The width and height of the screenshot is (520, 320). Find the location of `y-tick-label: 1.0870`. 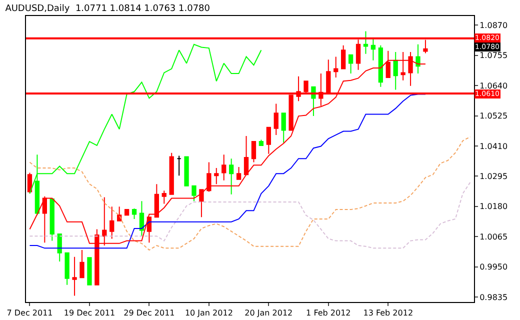

y-tick-label: 1.0870 is located at coordinates (494, 25).